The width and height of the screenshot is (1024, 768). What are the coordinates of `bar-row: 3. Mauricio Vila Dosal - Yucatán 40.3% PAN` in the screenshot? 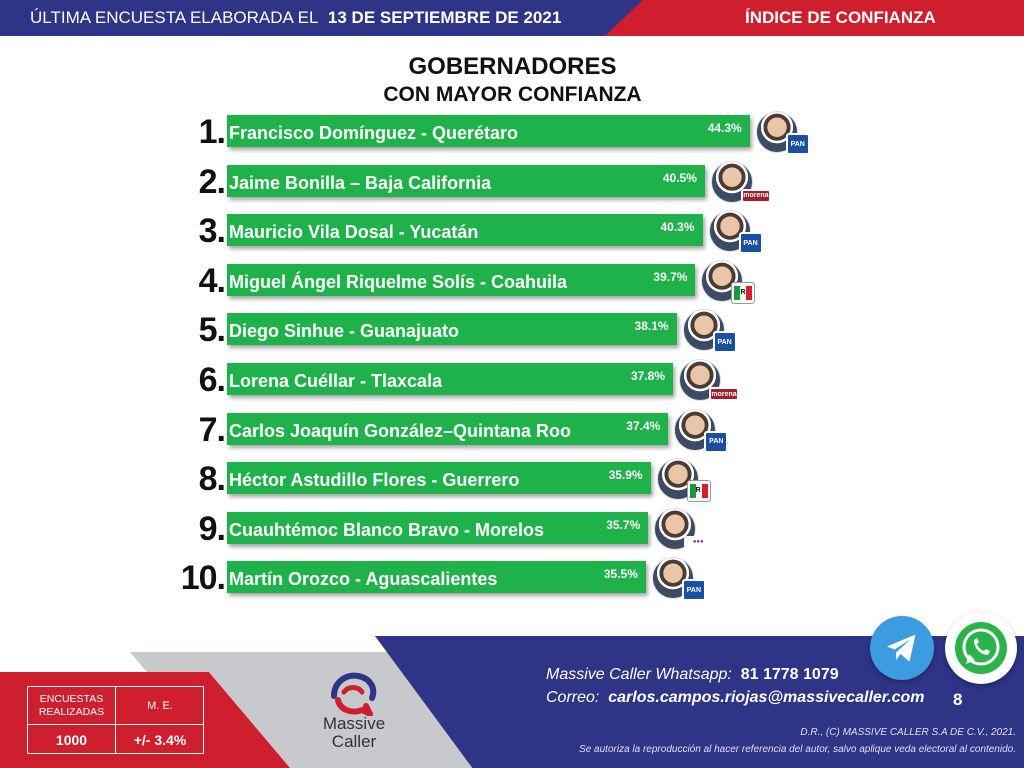 It's located at (475, 229).